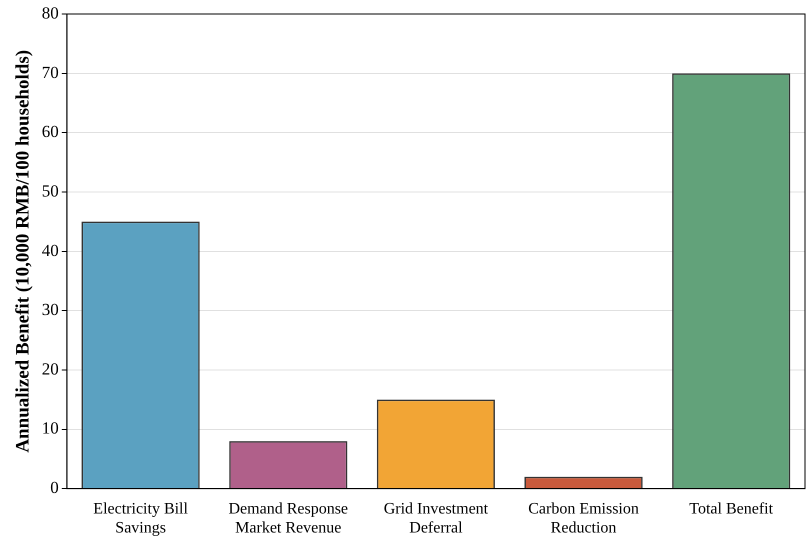  Describe the element at coordinates (140, 518) in the screenshot. I see `x-tick-label: Electricity Bill Savings` at that location.